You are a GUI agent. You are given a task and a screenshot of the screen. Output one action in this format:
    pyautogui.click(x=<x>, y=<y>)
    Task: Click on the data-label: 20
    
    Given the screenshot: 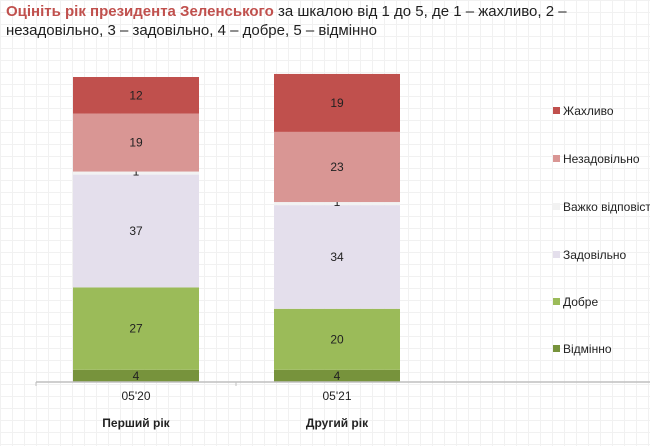 What is the action you would take?
    pyautogui.click(x=337, y=339)
    